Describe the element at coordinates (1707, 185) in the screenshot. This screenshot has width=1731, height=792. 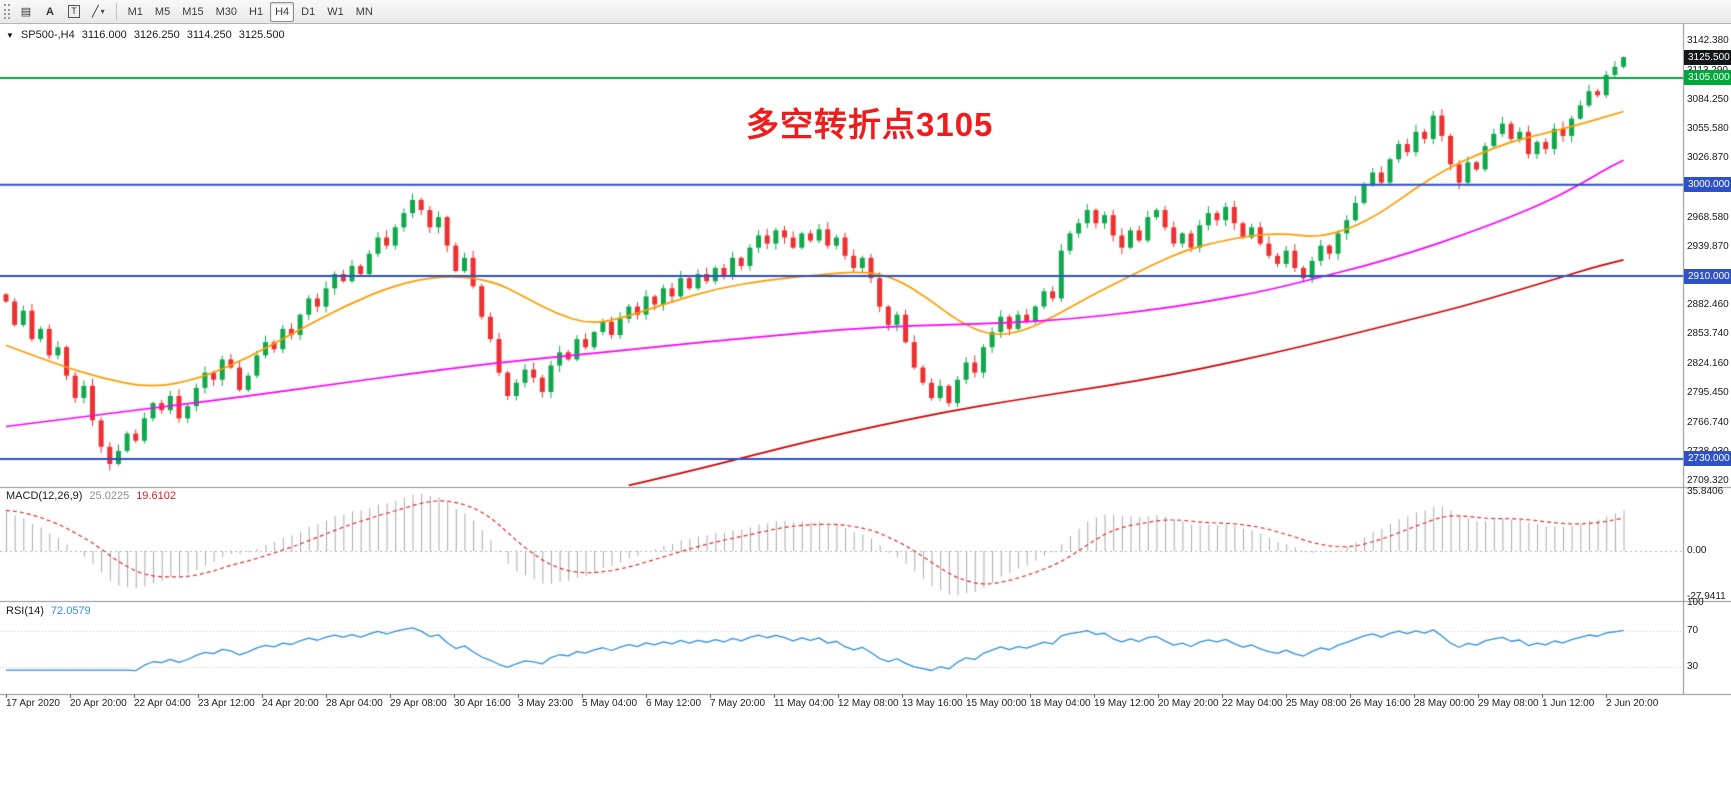
I see `price-badge: 3000.000` at that location.